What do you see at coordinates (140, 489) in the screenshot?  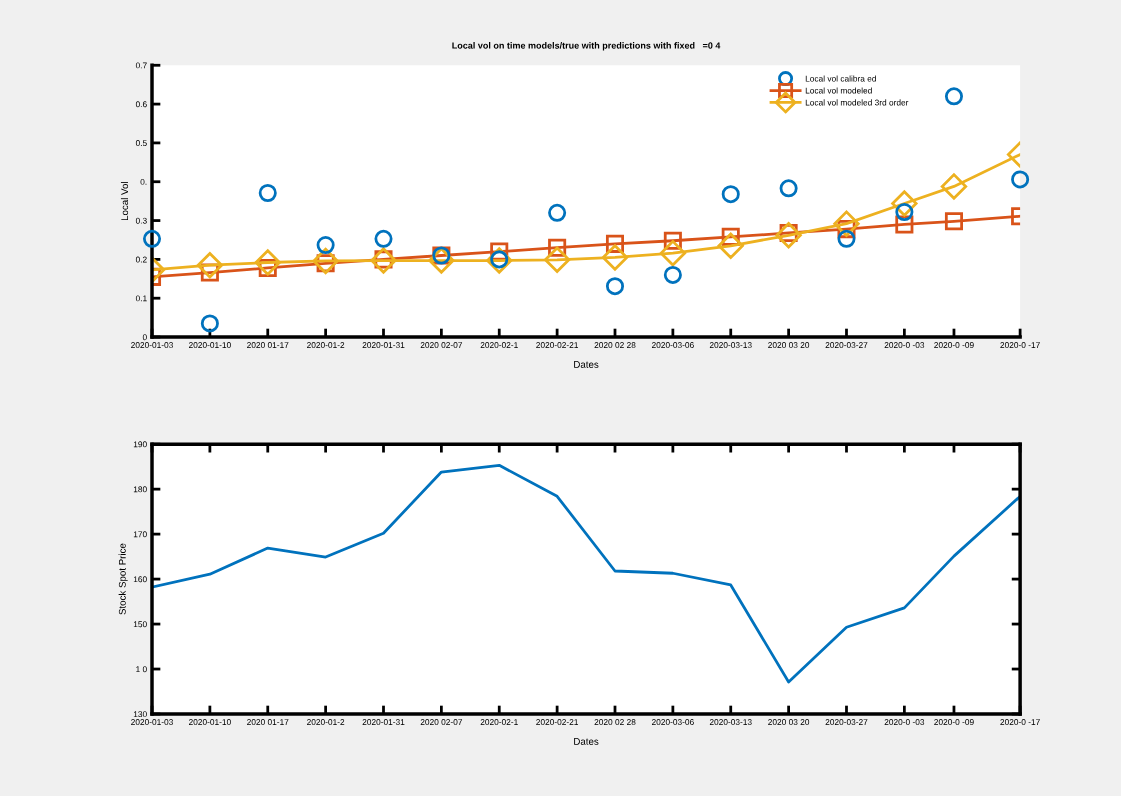 I see `y-tick-label: 180` at bounding box center [140, 489].